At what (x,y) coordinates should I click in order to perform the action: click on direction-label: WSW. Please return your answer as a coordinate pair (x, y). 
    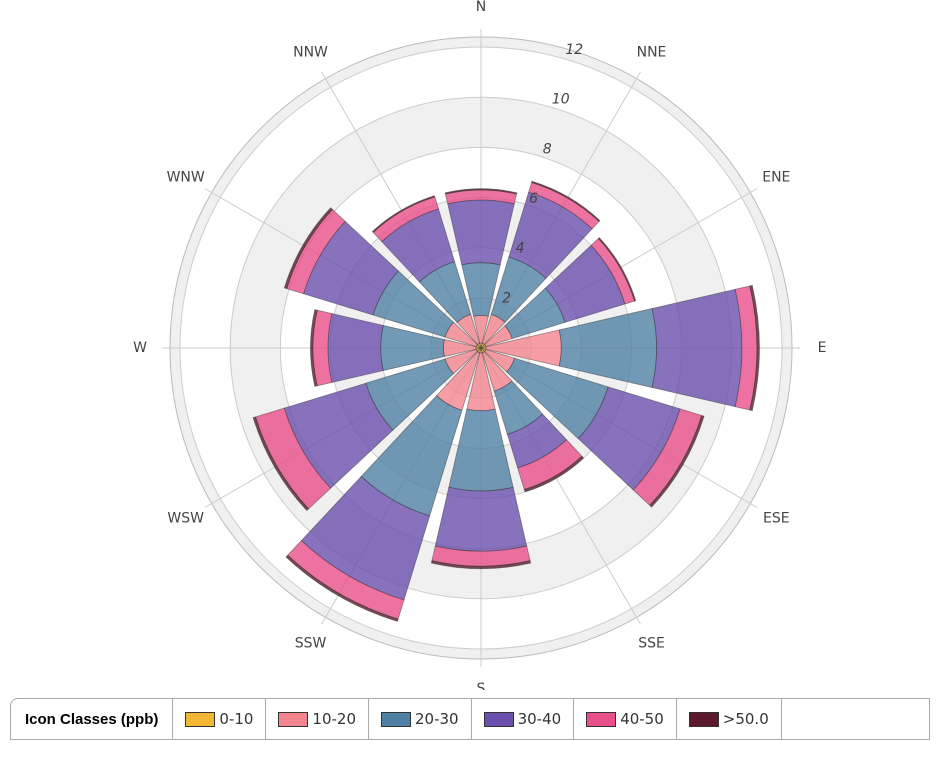
    Looking at the image, I should click on (185, 519).